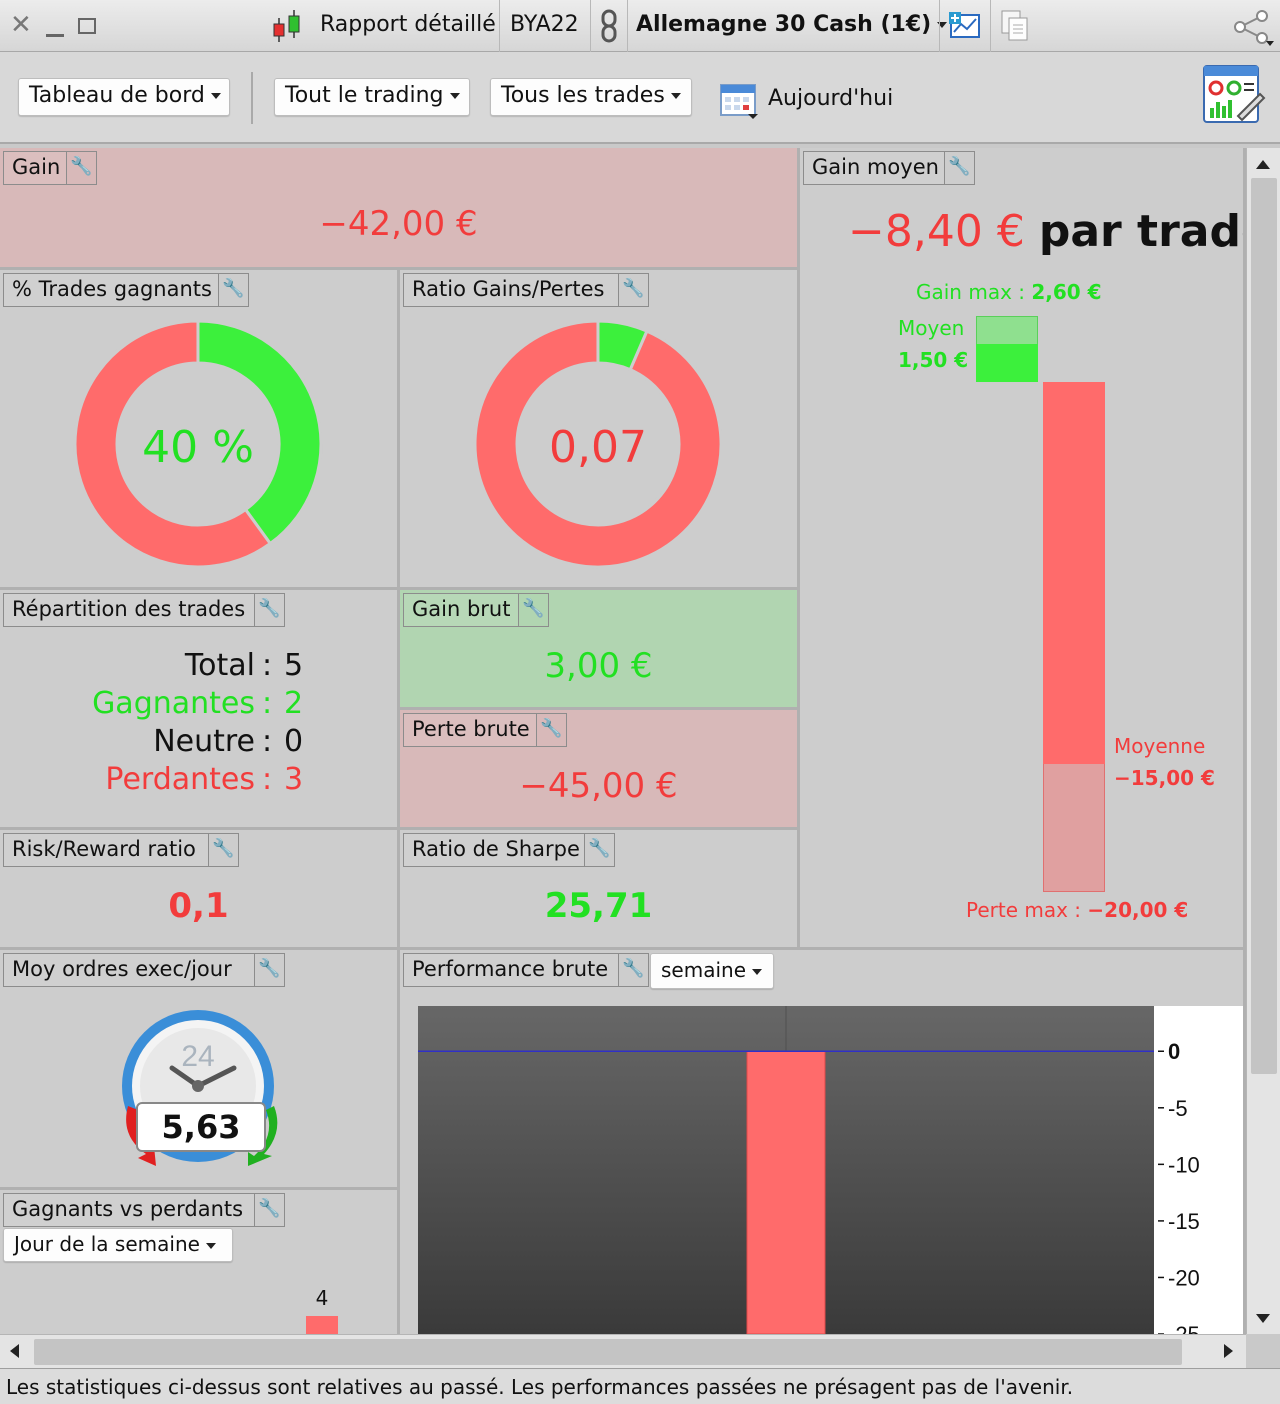  I want to click on average-gain-headline: −8,40 € par trade, so click(1045, 231).